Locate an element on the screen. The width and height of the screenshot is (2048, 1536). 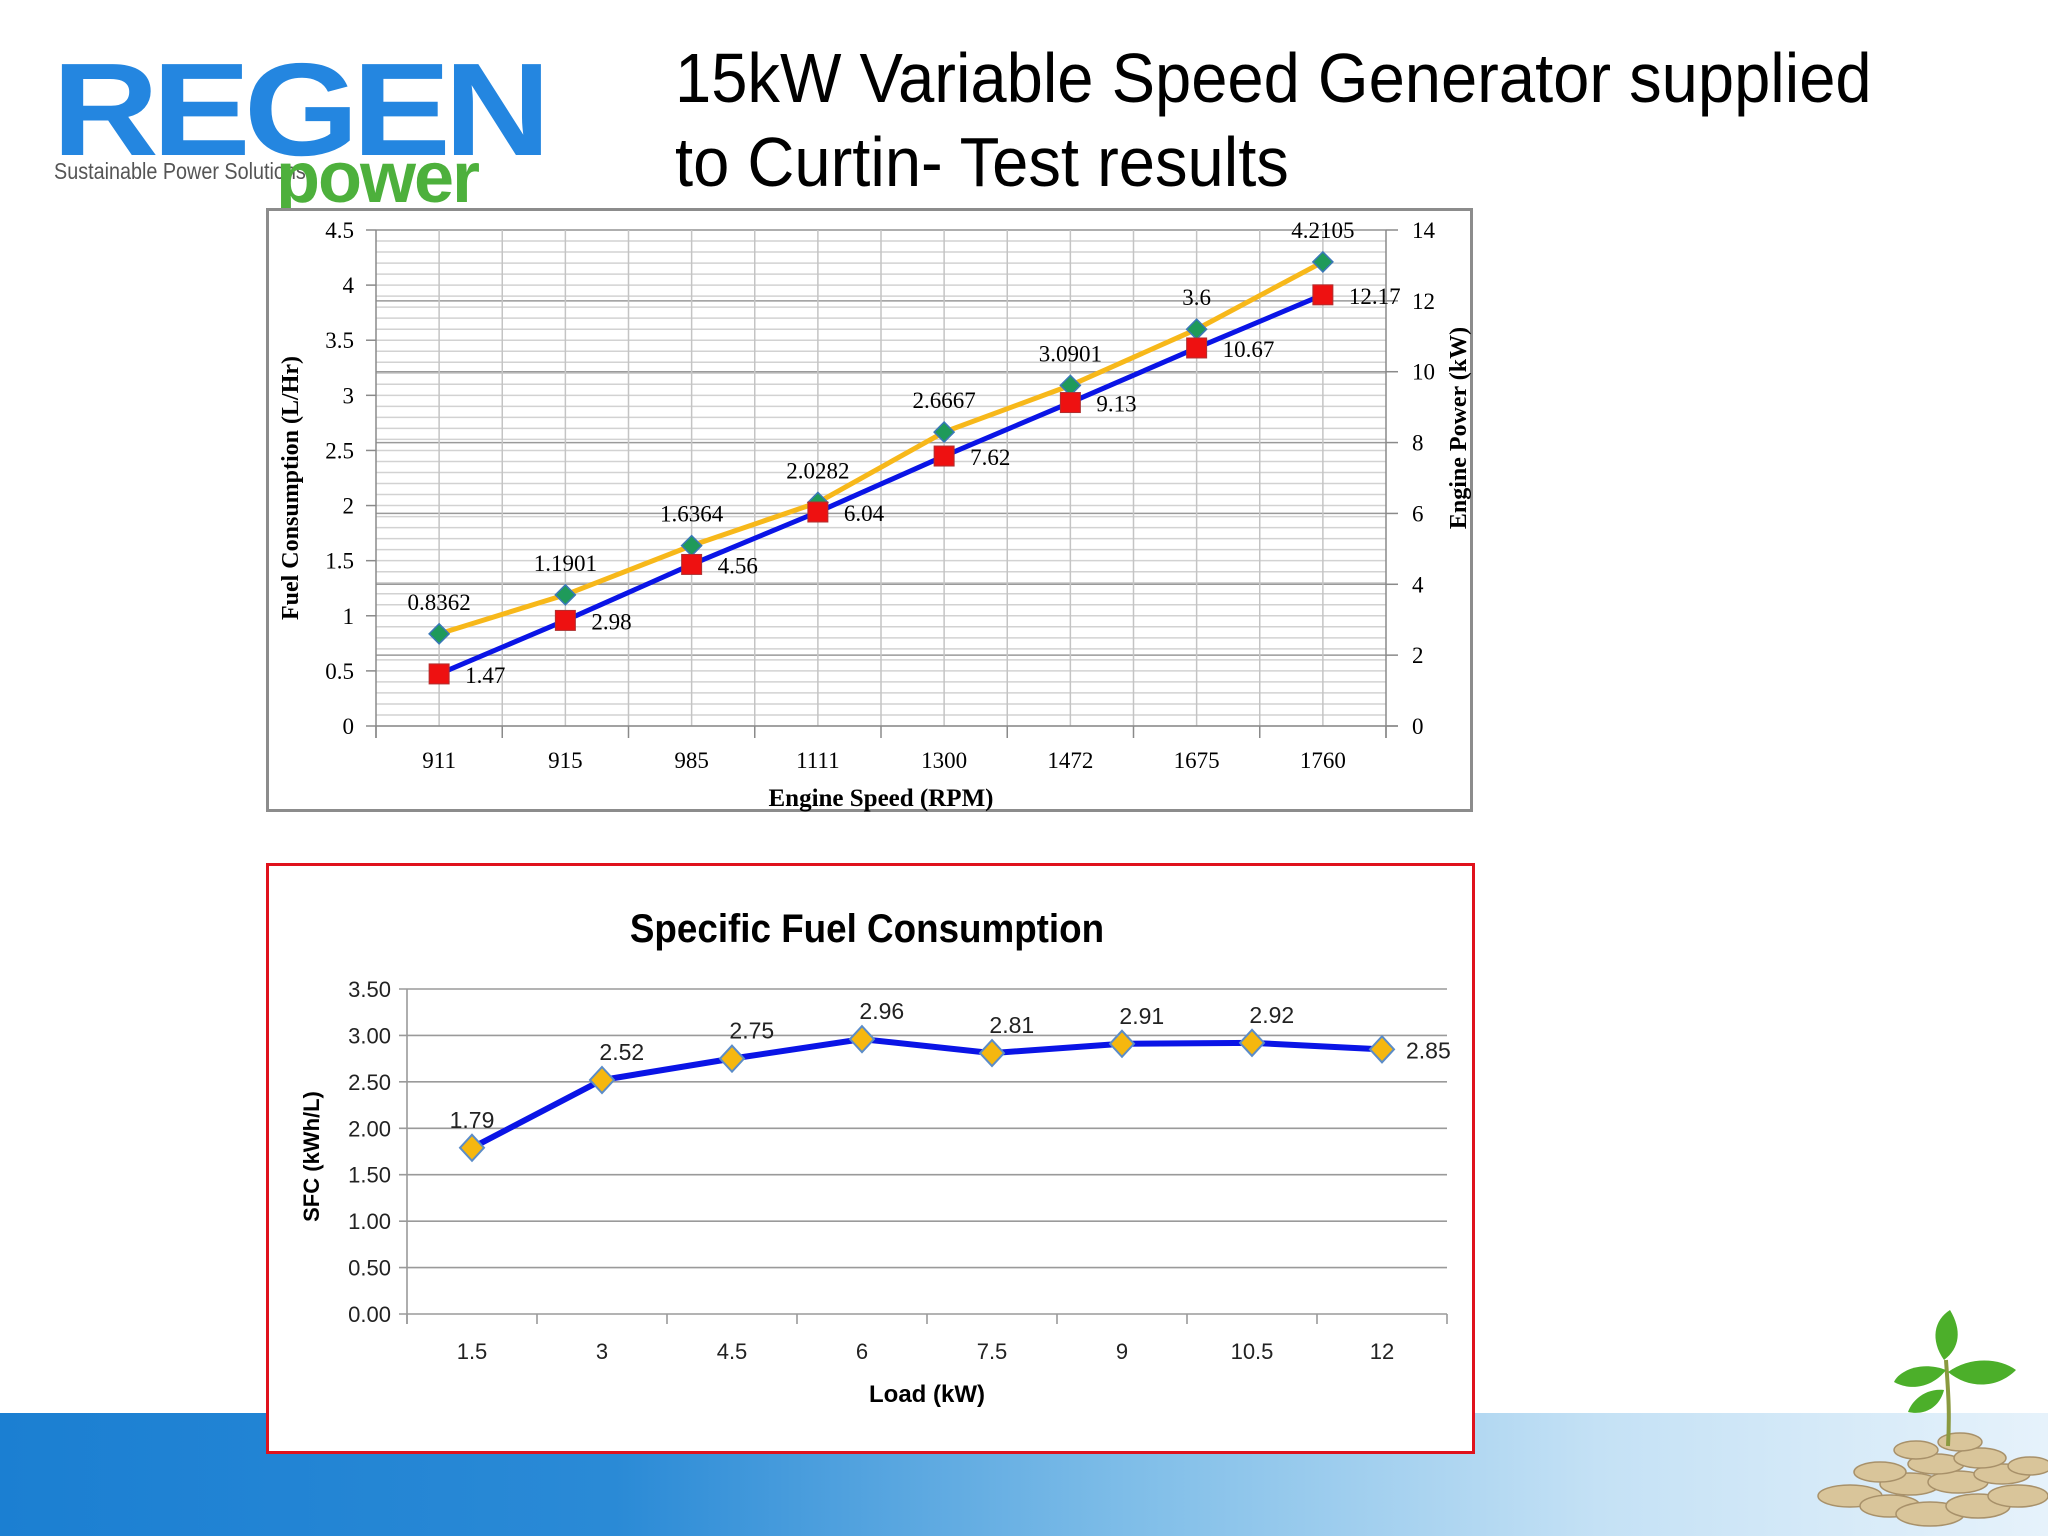
svg-text: 7.5 is located at coordinates (992, 1351).